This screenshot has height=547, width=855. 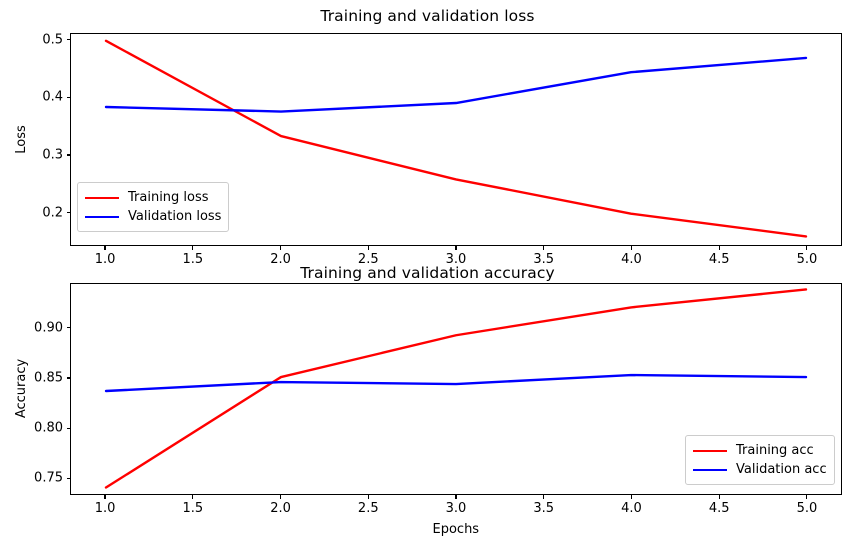 I want to click on legend-item-training-acc: Training acc, so click(x=760, y=450).